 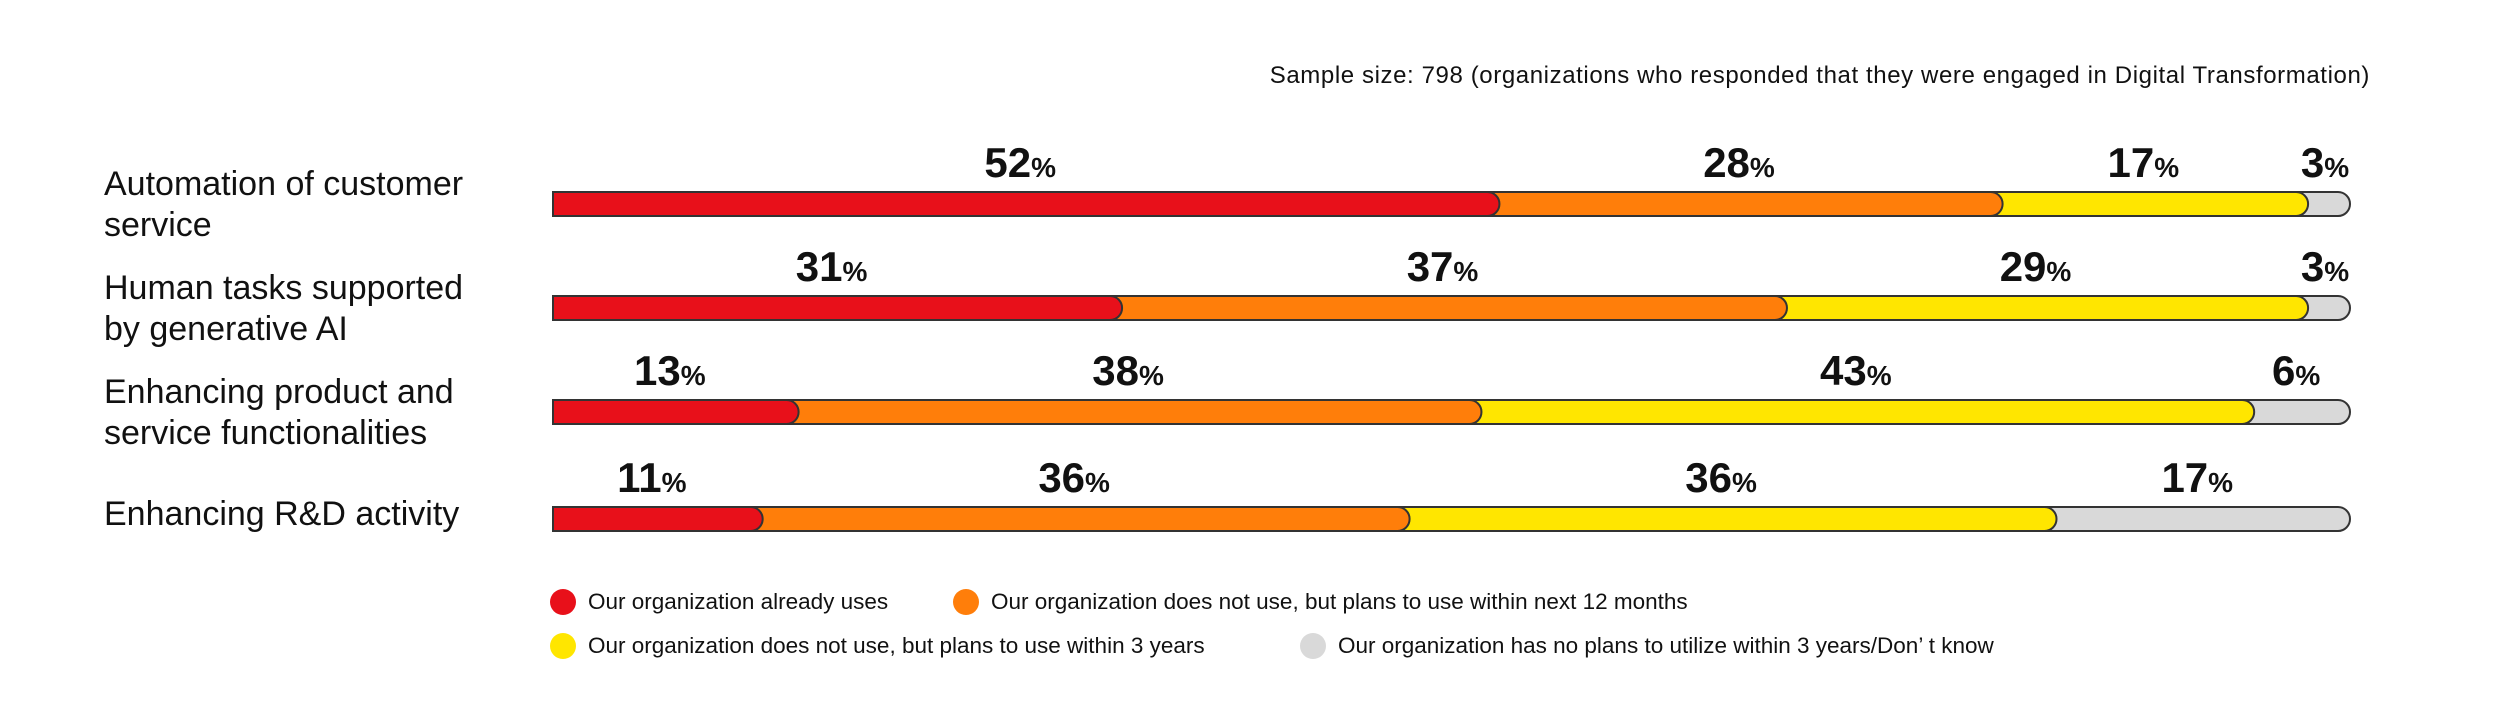 I want to click on legend-swatch-yellow, so click(x=563, y=646).